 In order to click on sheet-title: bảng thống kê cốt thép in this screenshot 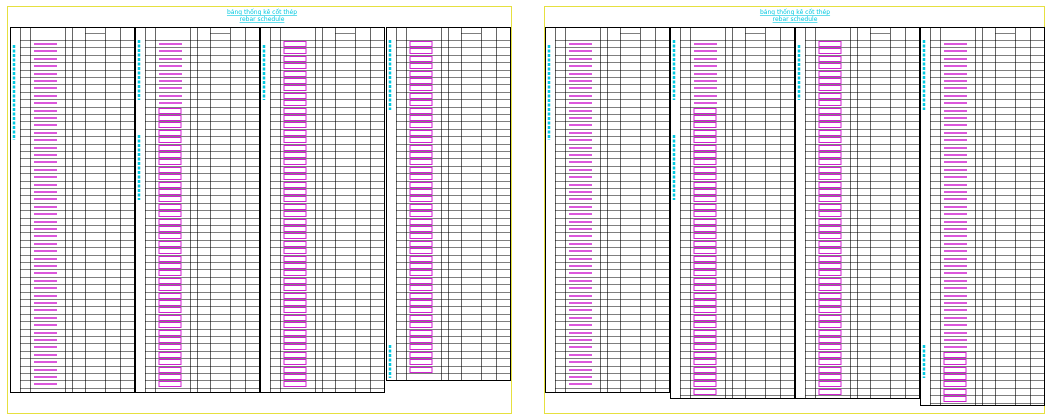, I will do `click(262, 12)`.